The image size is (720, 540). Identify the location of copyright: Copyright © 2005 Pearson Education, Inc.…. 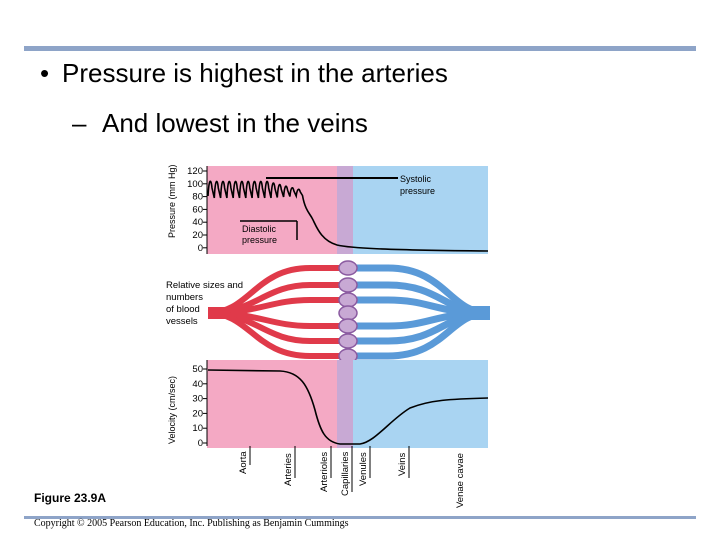
(191, 523).